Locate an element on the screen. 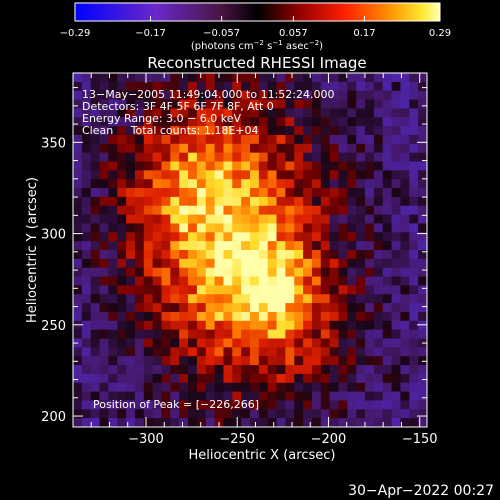 The height and width of the screenshot is (500, 500). x-tick-label: −200 is located at coordinates (329, 439).